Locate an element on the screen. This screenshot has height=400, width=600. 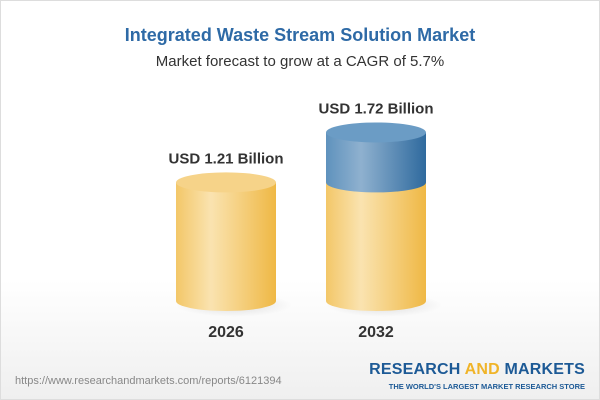
x-tick-label: 2032 is located at coordinates (376, 332).